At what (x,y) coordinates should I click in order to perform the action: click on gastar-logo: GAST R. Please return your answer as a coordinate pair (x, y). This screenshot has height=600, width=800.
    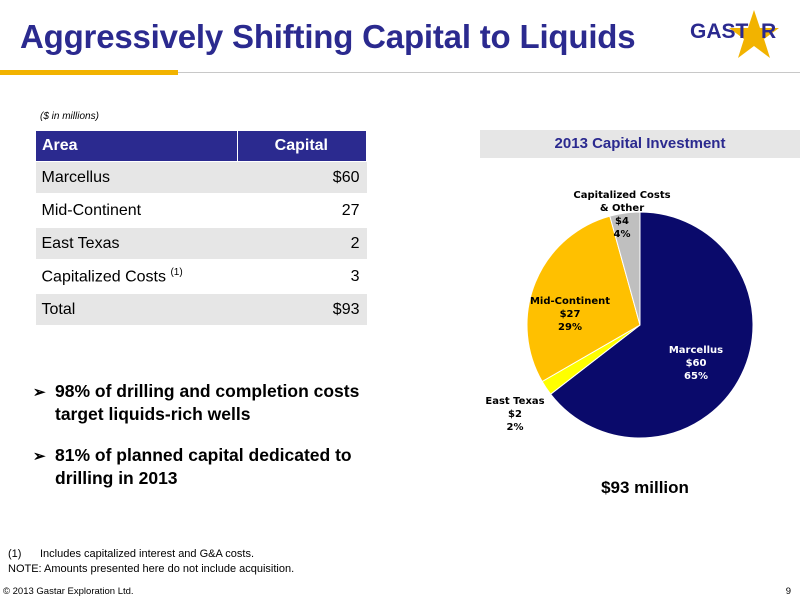
    Looking at the image, I should click on (734, 34).